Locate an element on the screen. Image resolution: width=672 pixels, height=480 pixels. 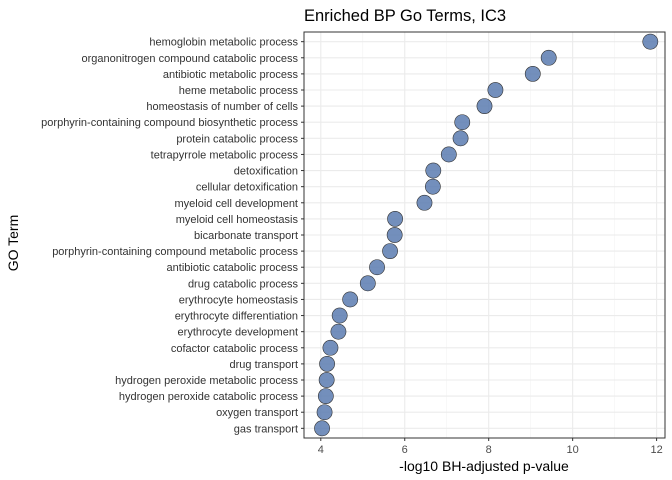
y-tick-label: myeloid cell homeostasis is located at coordinates (237, 220).